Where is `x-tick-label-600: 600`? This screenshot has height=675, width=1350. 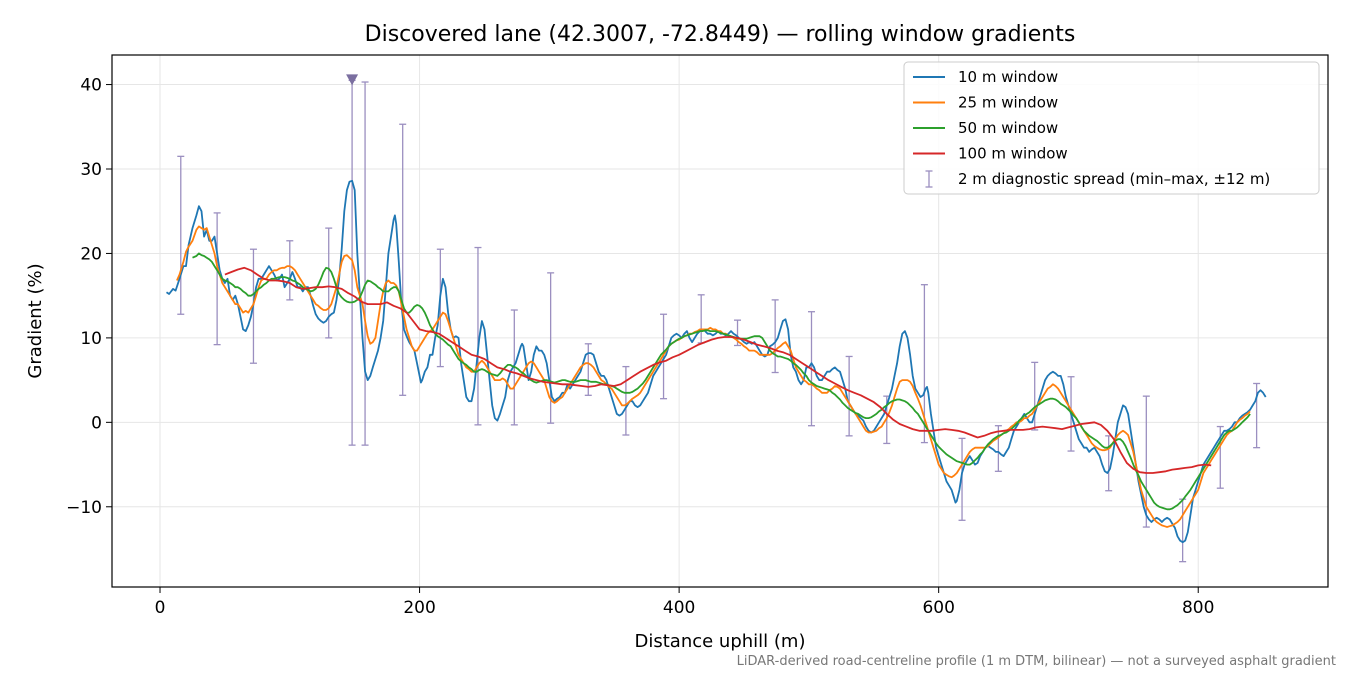 x-tick-label-600: 600 is located at coordinates (938, 608).